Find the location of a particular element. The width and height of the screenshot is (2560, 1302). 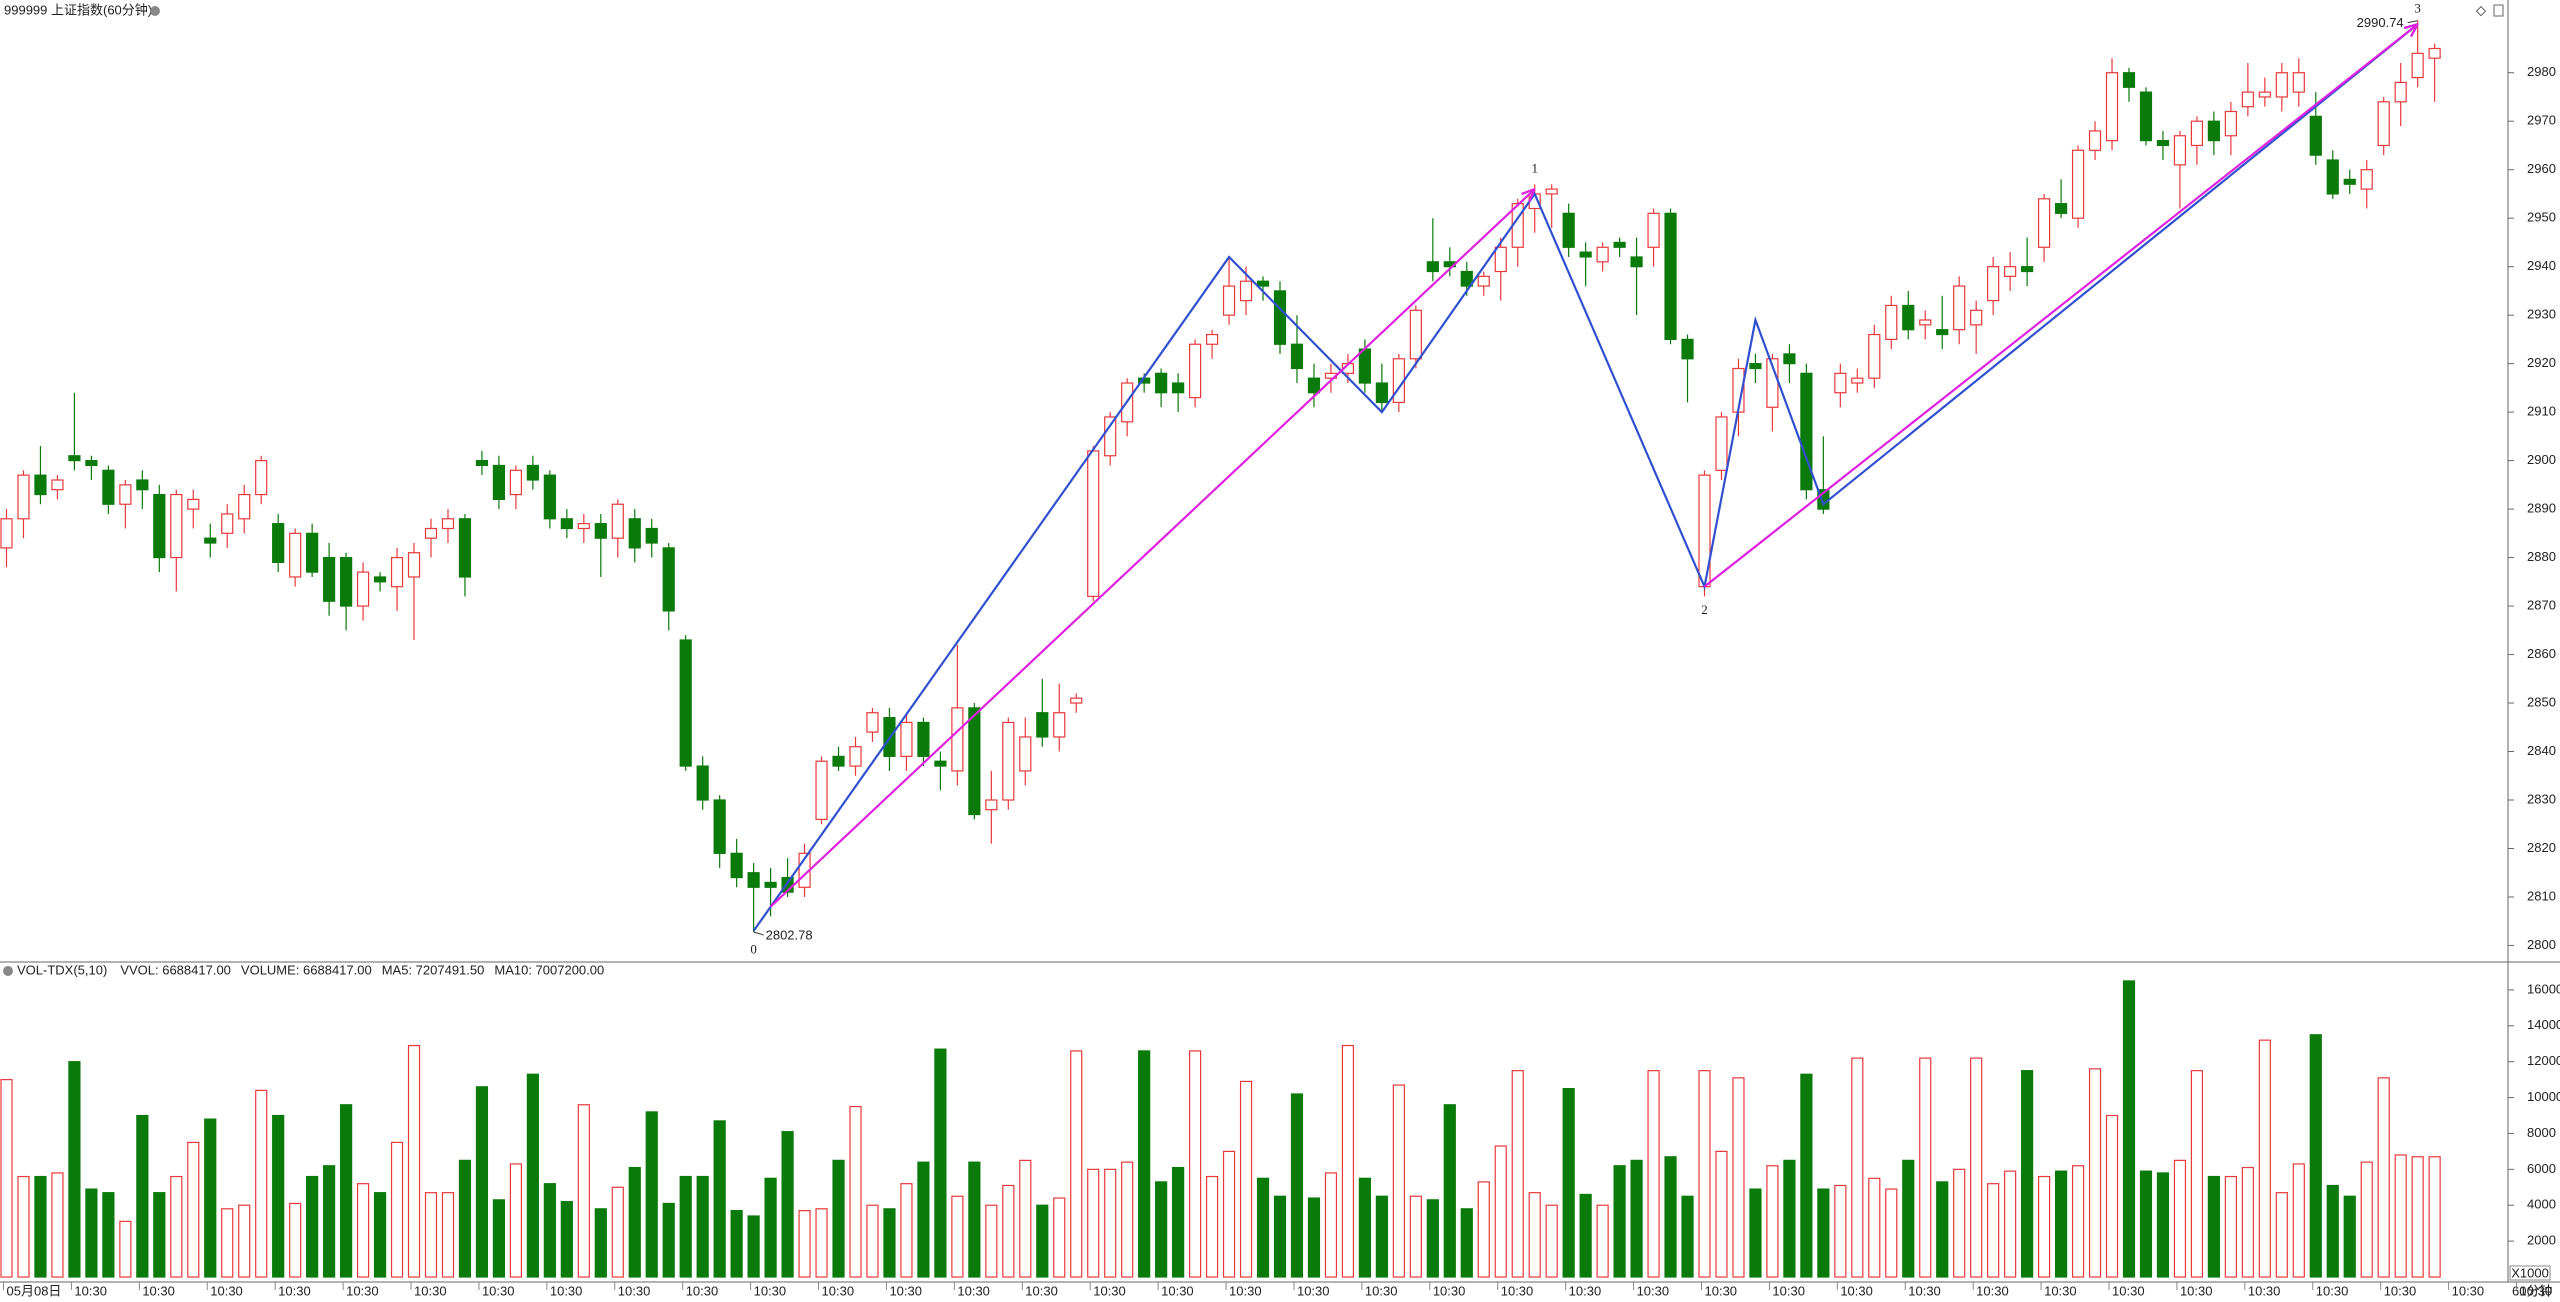

y-tick-label: 2830 is located at coordinates (2541, 798).